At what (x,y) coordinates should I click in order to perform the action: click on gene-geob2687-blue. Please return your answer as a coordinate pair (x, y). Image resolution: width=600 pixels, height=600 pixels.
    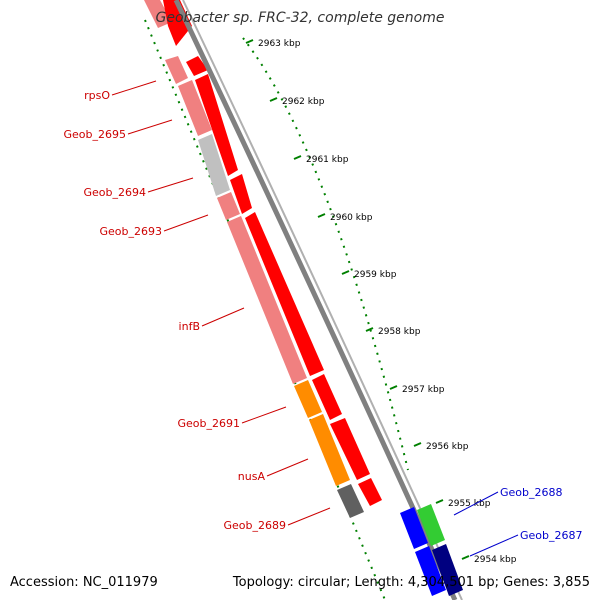
    Looking at the image, I should click on (430, 571).